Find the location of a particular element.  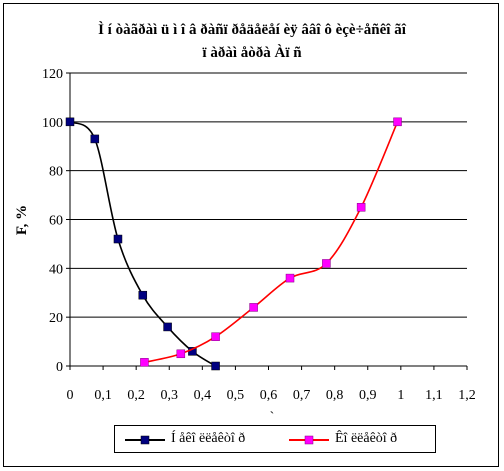

x-tick-label-1: 1 is located at coordinates (400, 395).